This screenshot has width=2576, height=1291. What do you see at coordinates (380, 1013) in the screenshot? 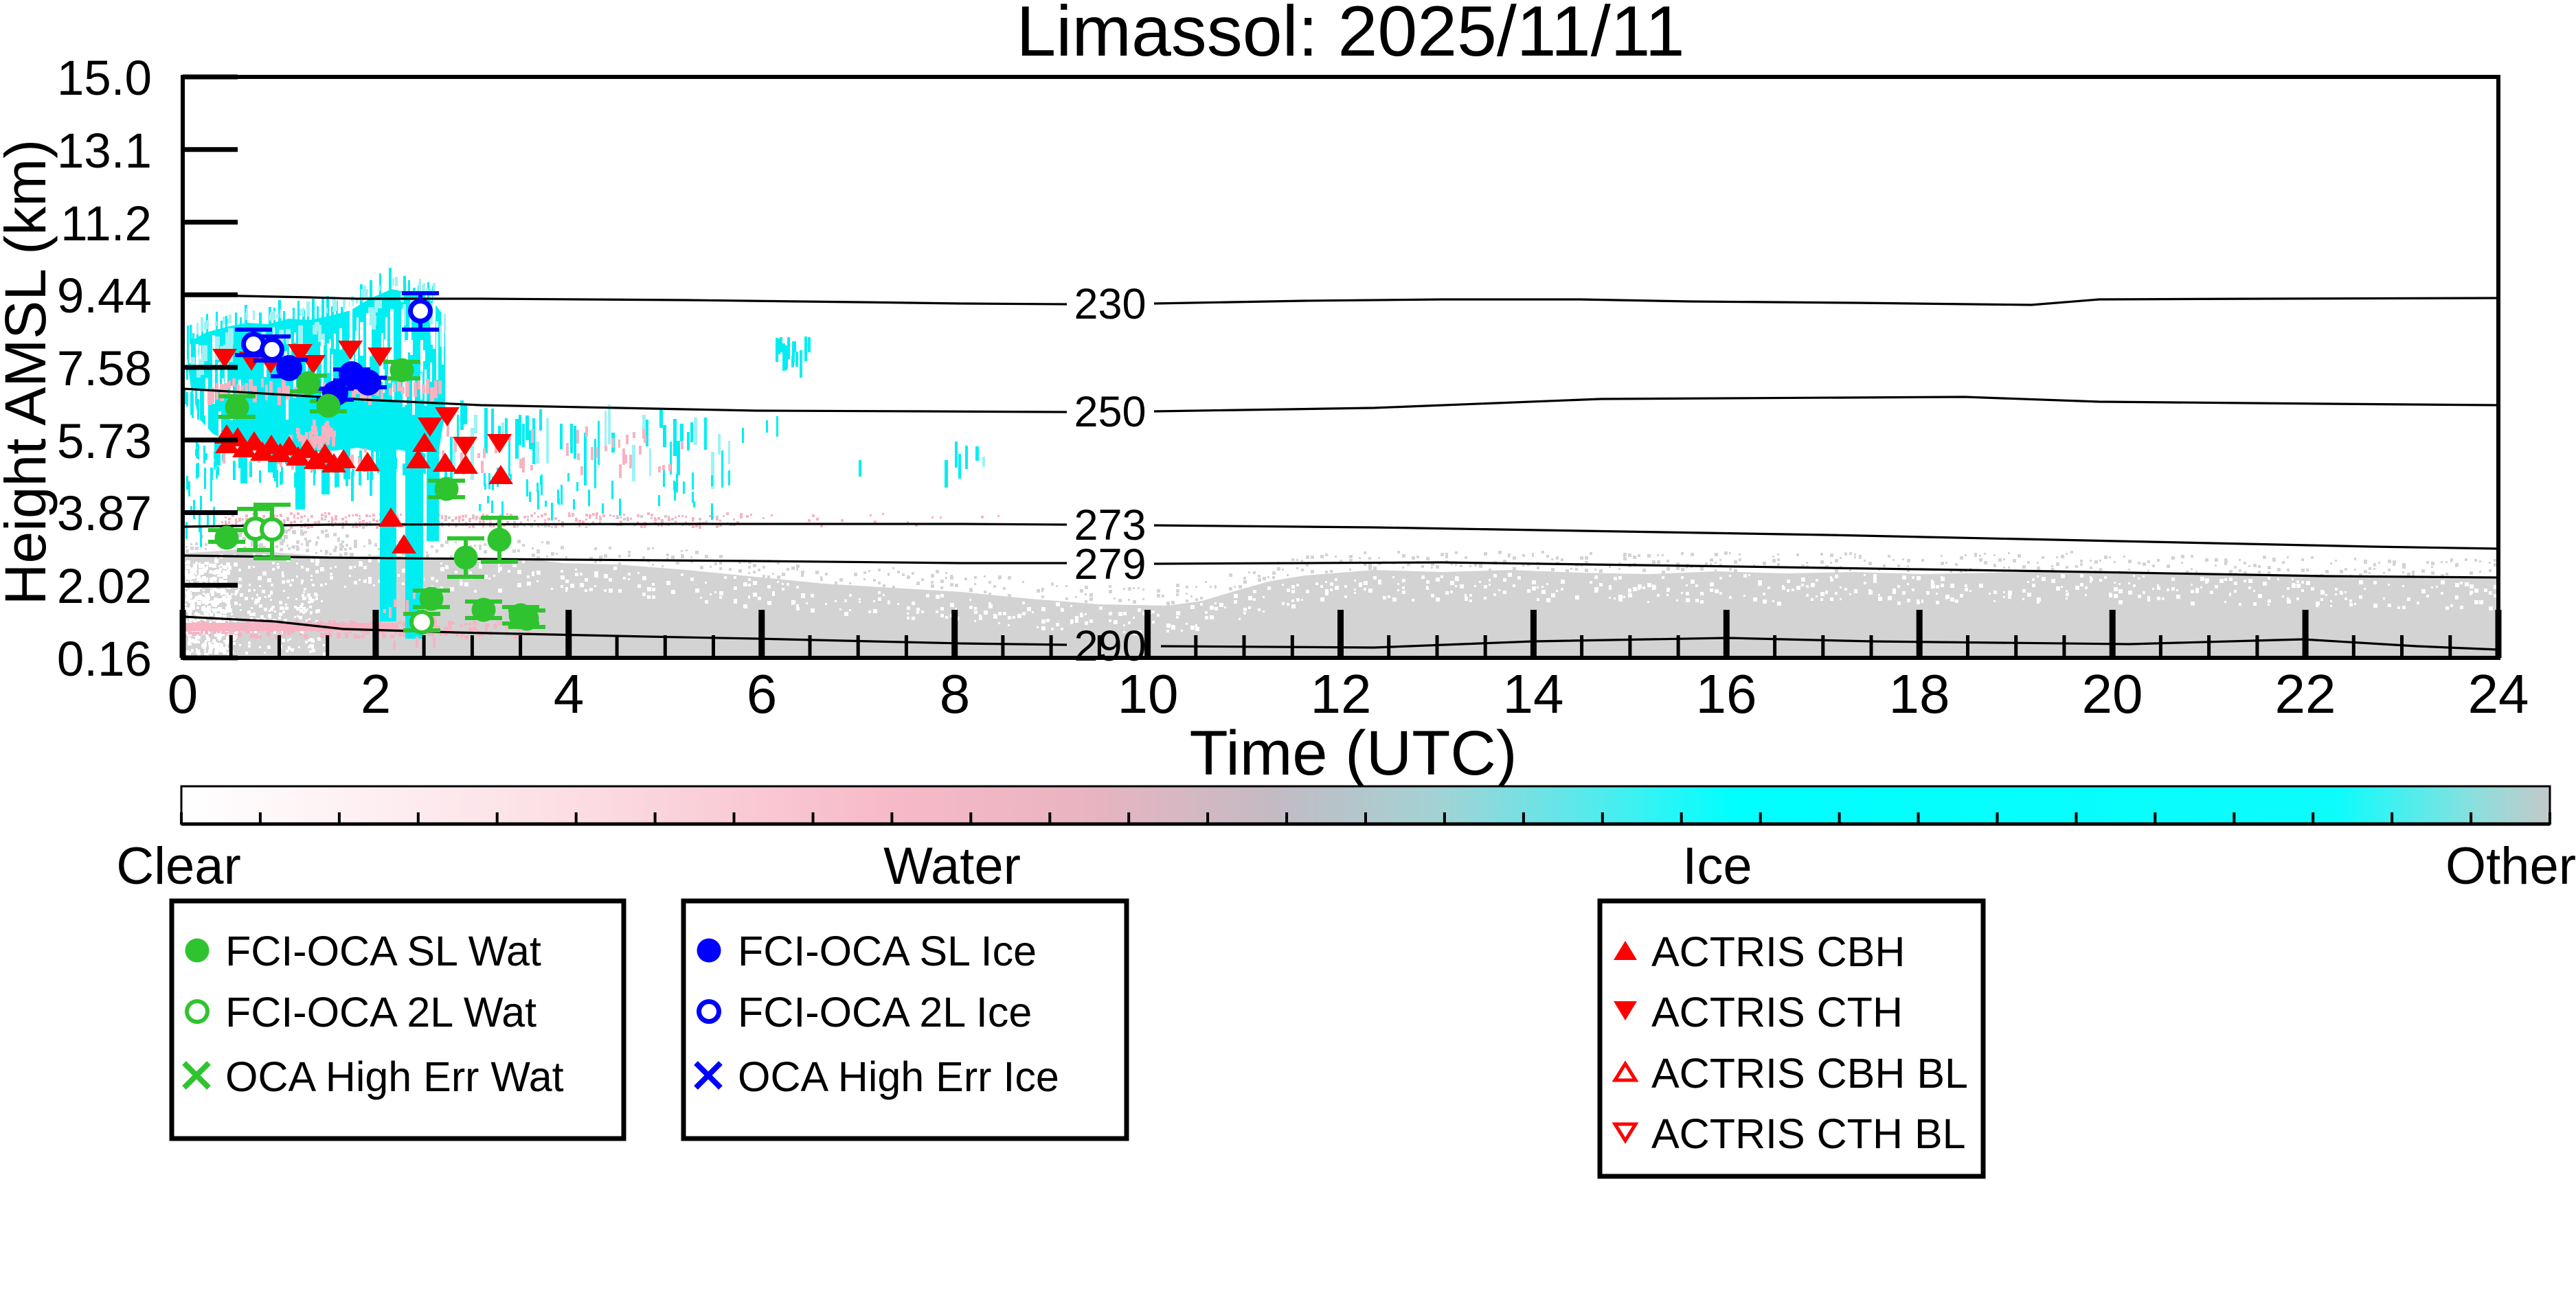
I see `svg-text: FCI-OCA 2L Wat` at bounding box center [380, 1013].